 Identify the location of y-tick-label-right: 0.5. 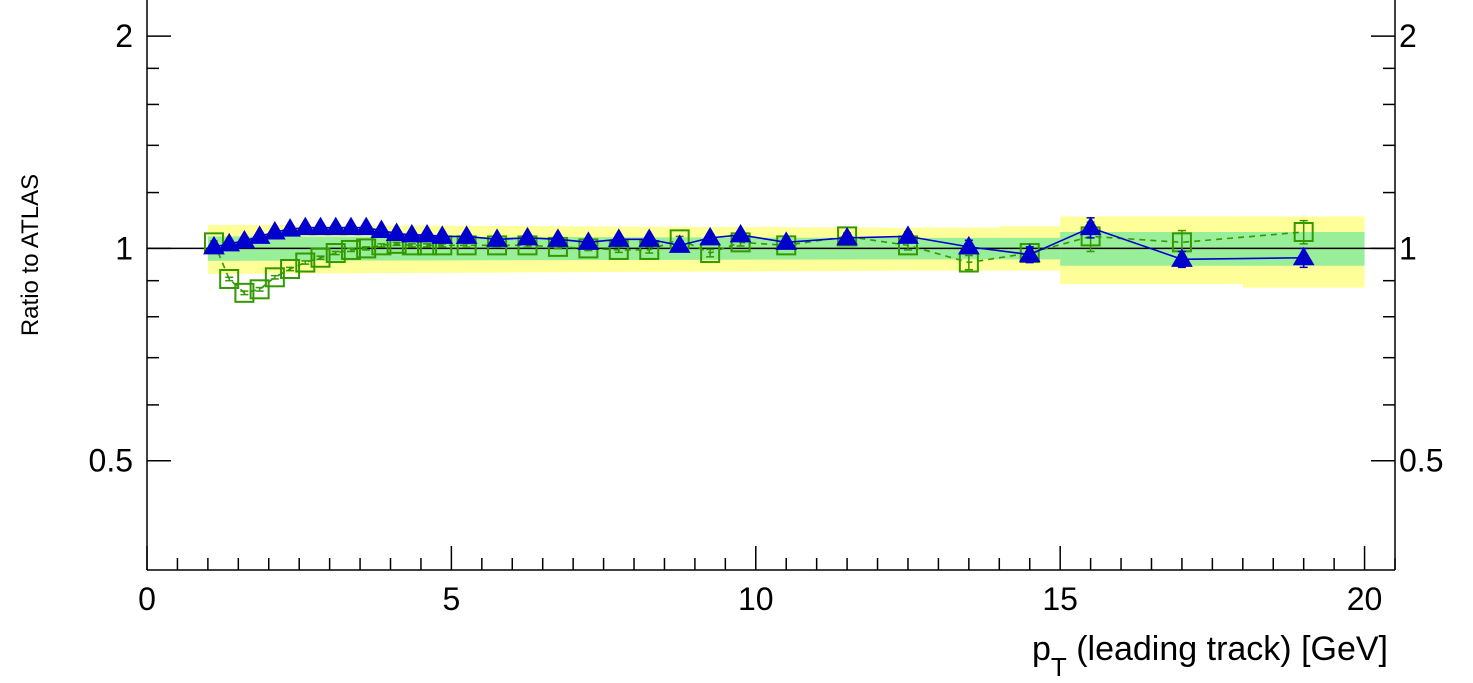
(1421, 461).